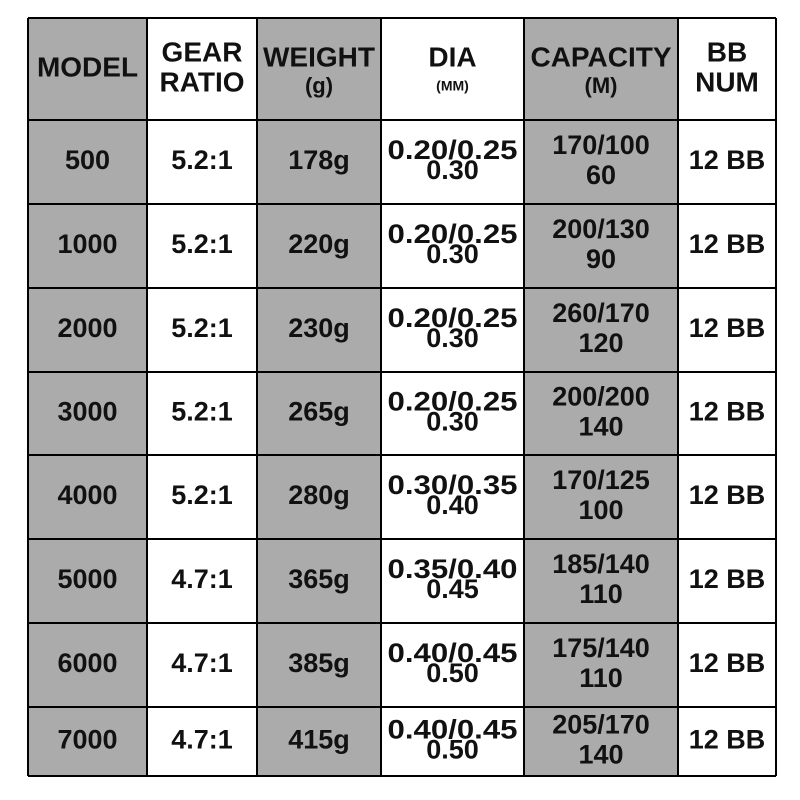 This screenshot has width=800, height=800. Describe the element at coordinates (727, 51) in the screenshot. I see `header-label: BB` at that location.